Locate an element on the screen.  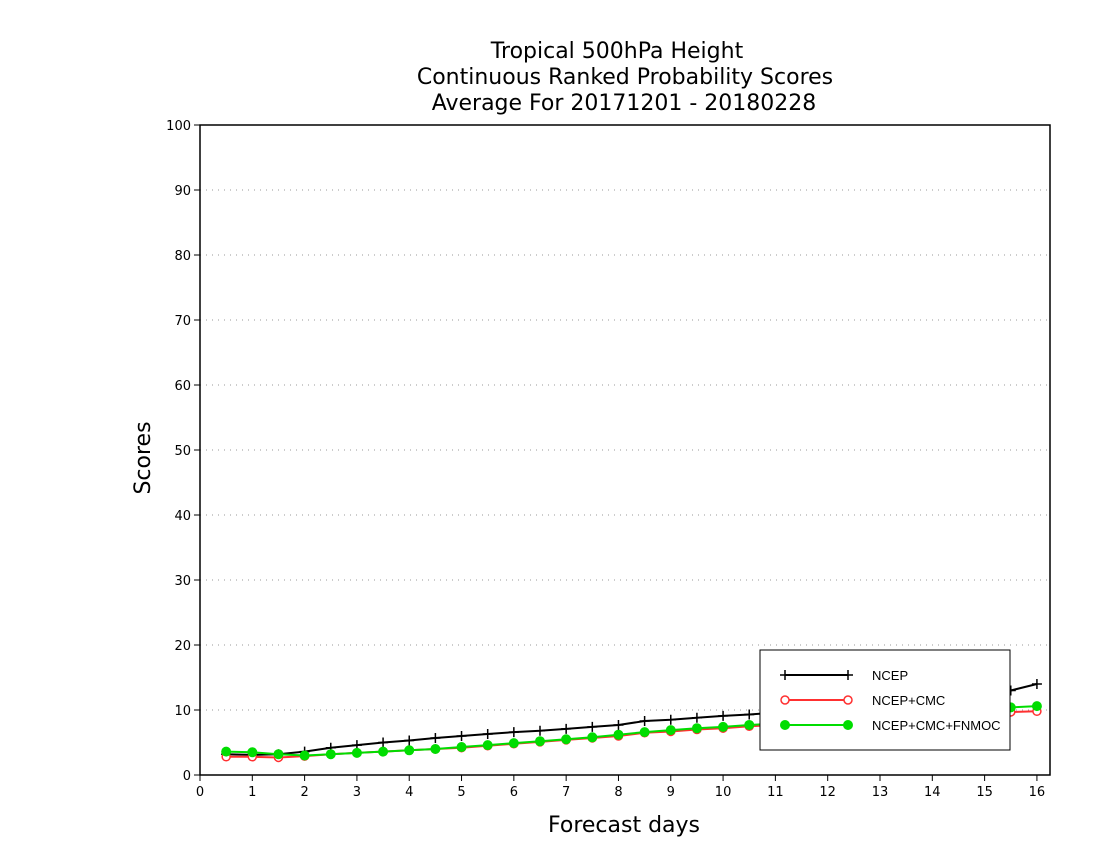
y-tick-label: 0 is located at coordinates (187, 776).